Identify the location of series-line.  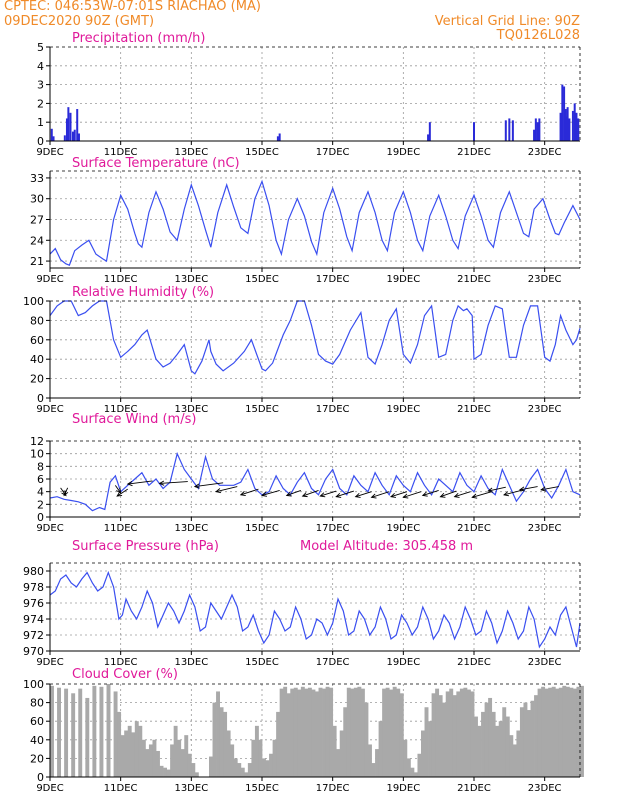
(315, 609).